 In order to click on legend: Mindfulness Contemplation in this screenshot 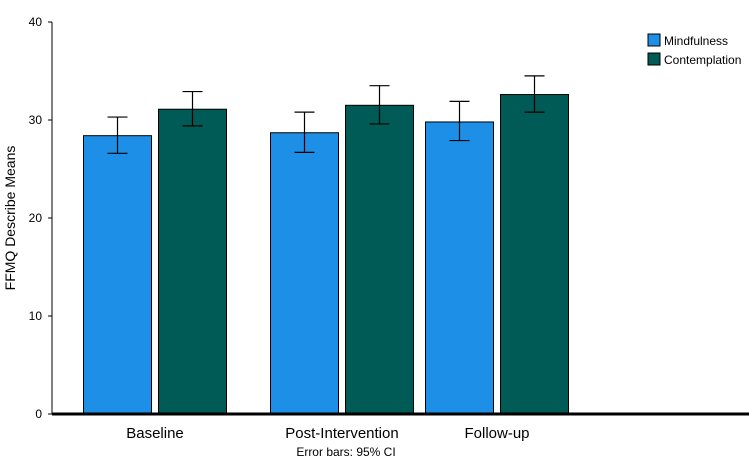, I will do `click(694, 50)`.